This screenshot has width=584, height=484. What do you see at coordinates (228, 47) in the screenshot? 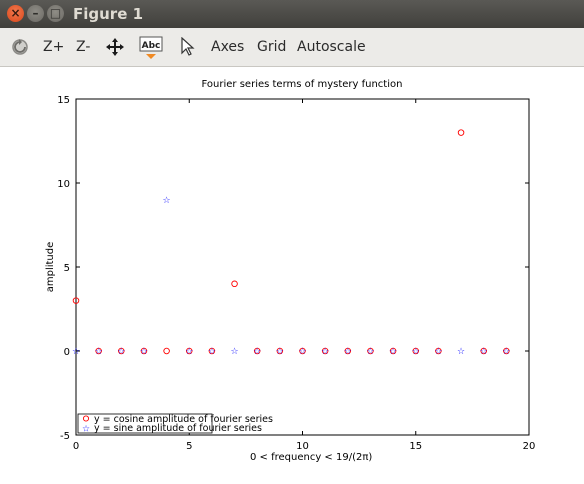
I see `axes-button: Axes` at bounding box center [228, 47].